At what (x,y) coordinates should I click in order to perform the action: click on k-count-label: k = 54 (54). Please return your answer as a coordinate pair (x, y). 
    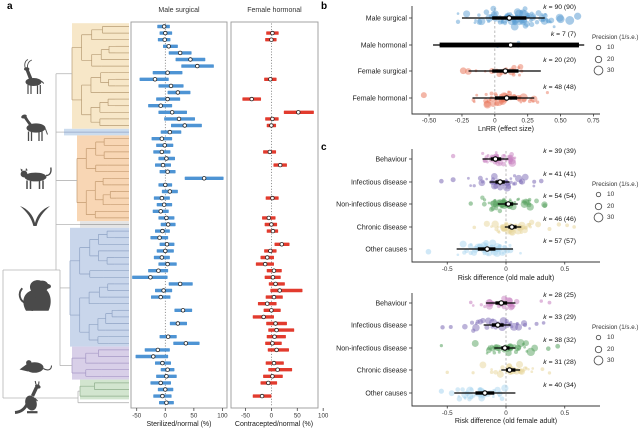
    Looking at the image, I should click on (559, 196).